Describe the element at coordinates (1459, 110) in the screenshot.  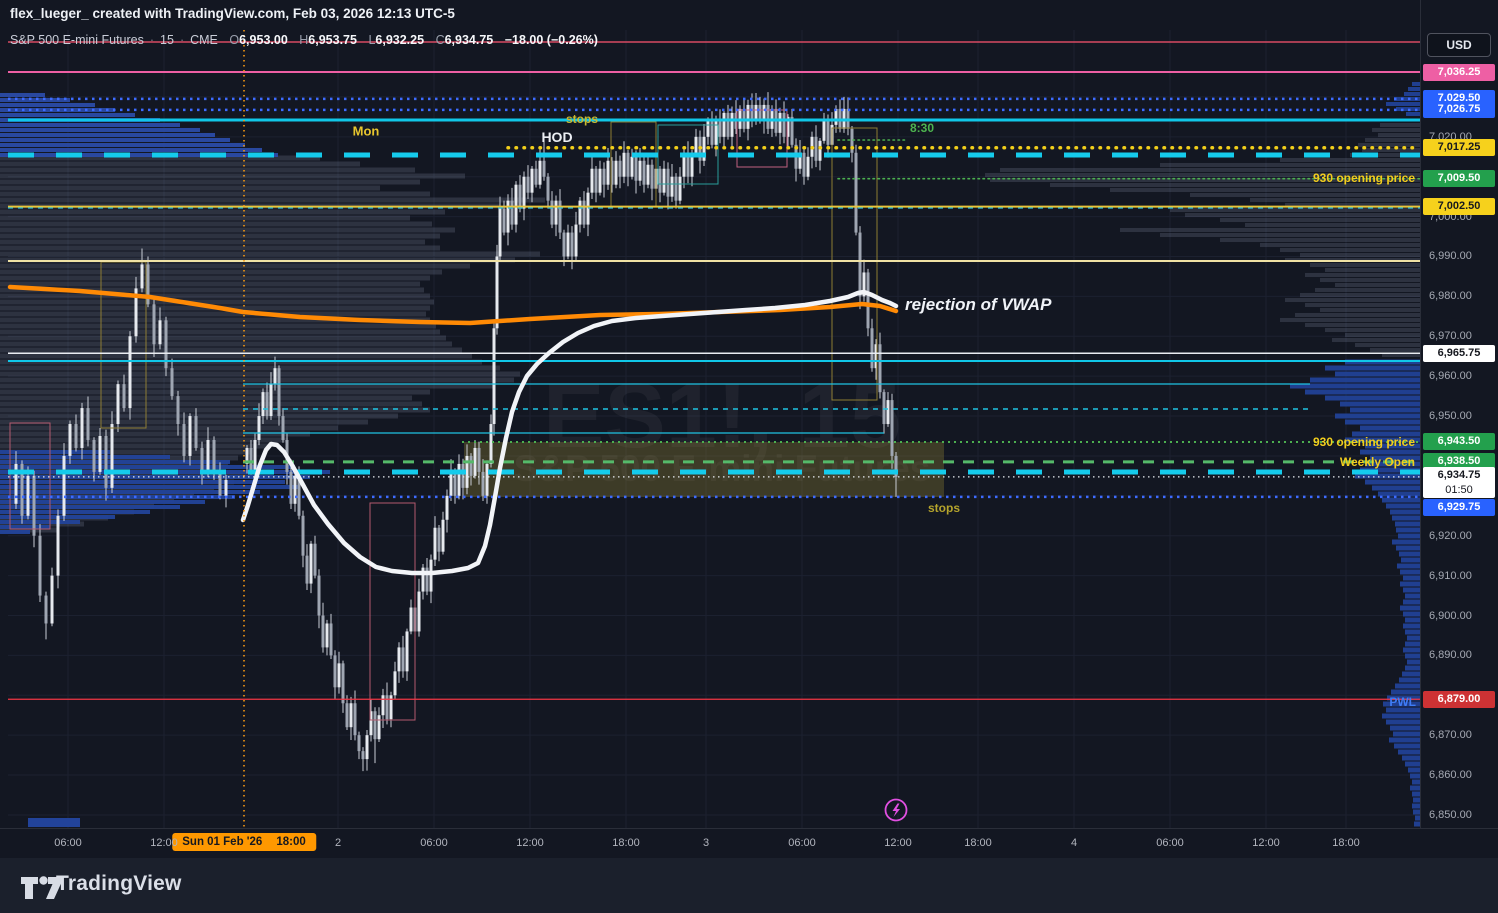
I see `price-level-chip: 7,026.75` at that location.